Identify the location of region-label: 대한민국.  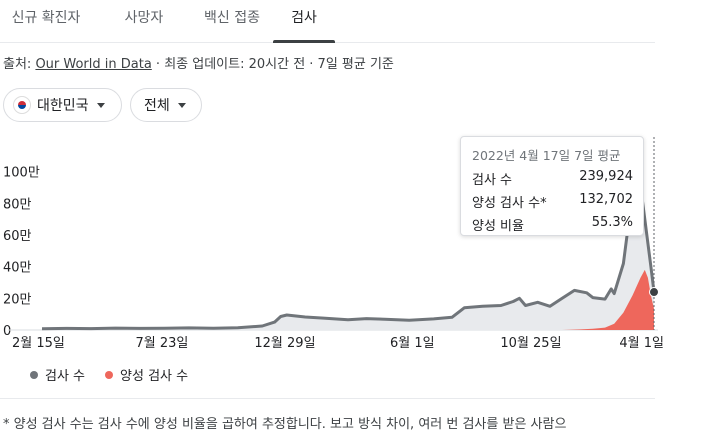
(63, 106).